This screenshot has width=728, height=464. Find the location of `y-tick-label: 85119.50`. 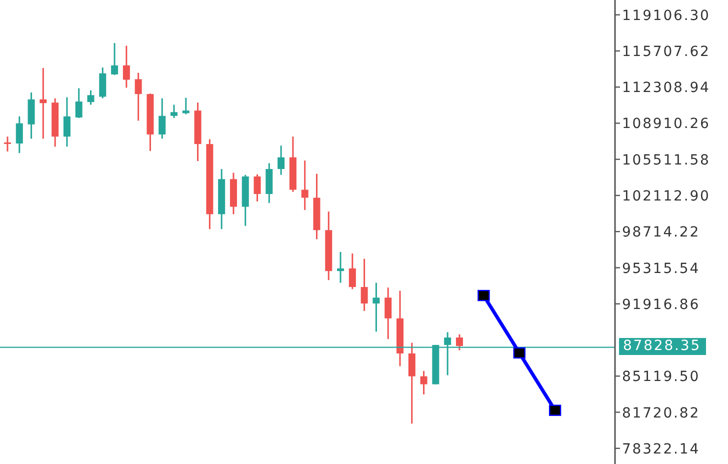

y-tick-label: 85119.50 is located at coordinates (661, 377).